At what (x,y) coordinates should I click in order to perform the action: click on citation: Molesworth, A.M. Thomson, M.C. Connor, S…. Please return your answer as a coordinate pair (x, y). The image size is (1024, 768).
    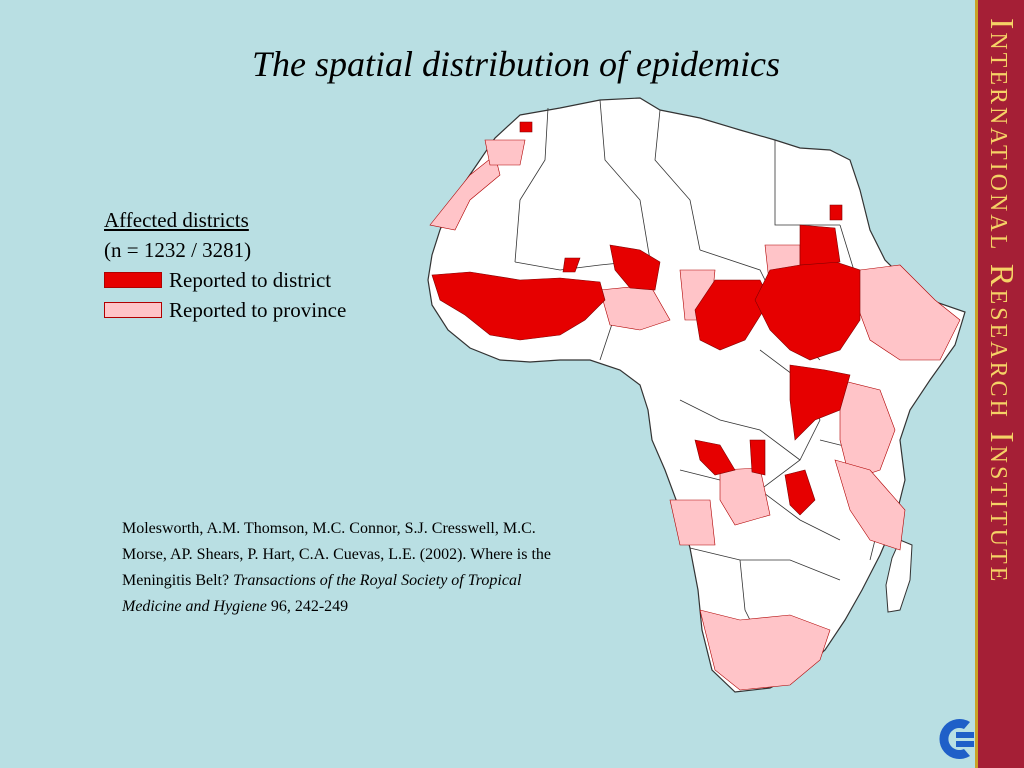
    Looking at the image, I should click on (352, 568).